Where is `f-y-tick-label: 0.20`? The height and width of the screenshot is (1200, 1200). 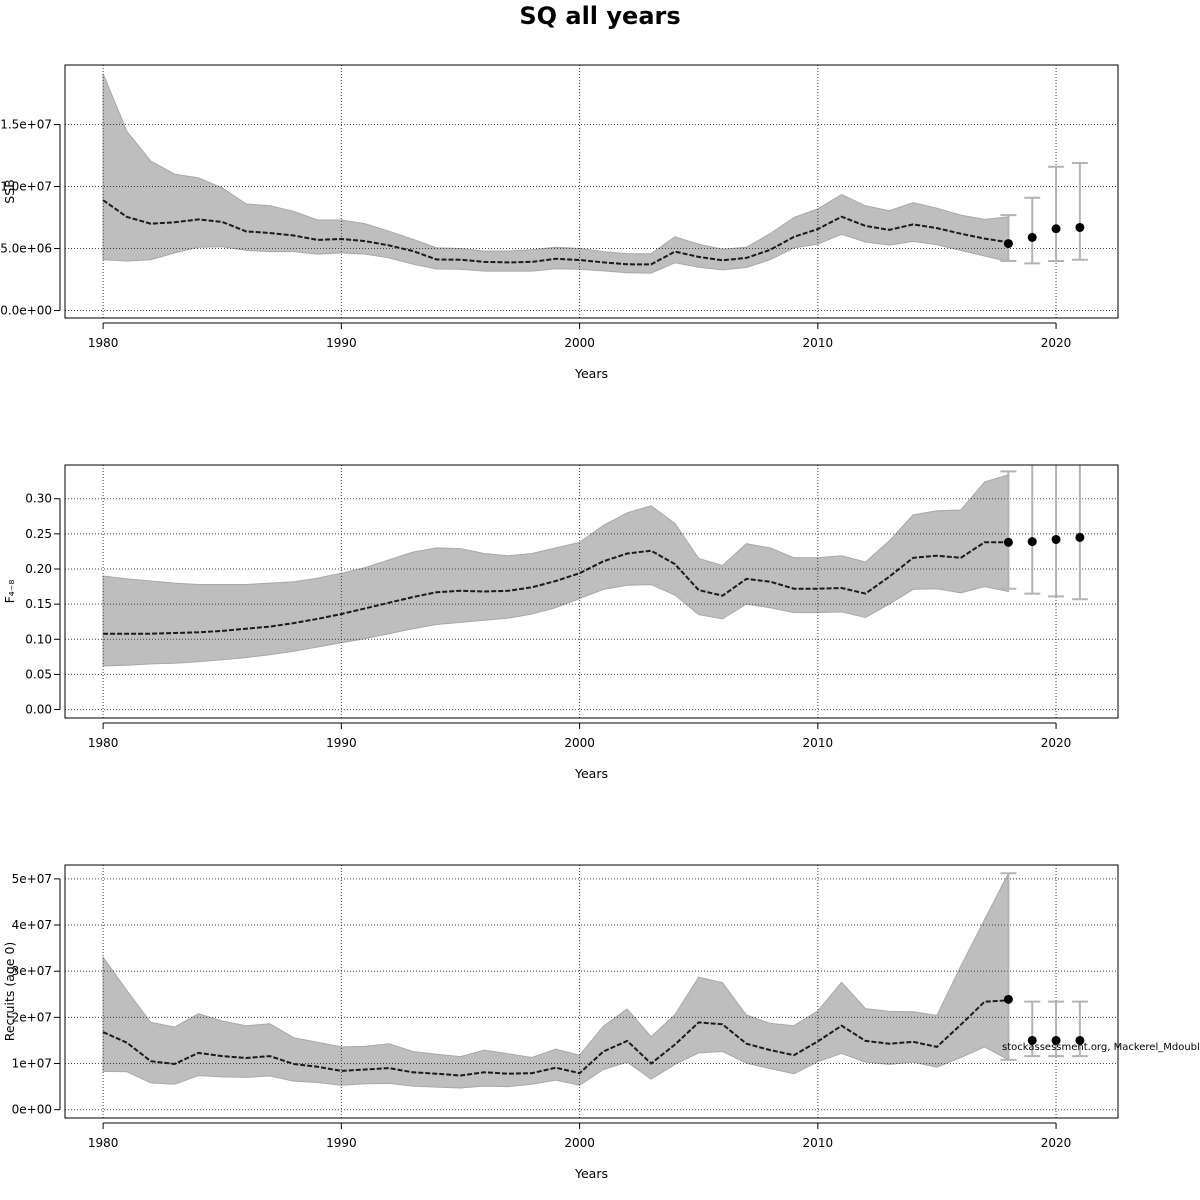
f-y-tick-label: 0.20 is located at coordinates (38, 569).